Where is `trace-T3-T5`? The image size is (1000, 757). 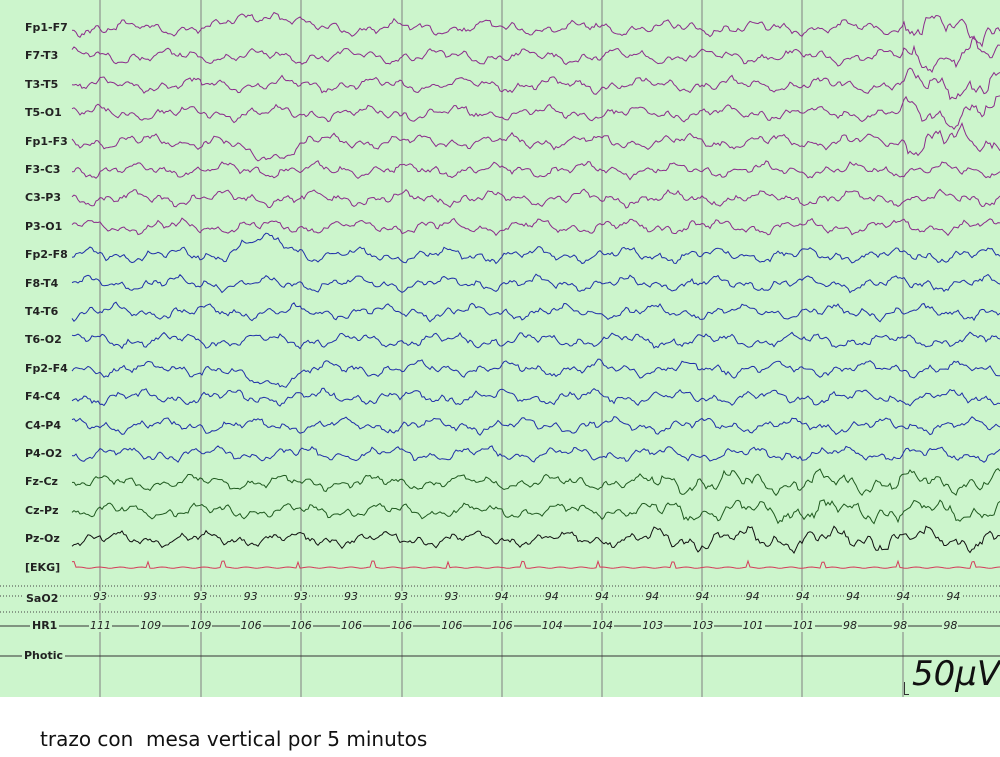 trace-T3-T5 is located at coordinates (535, 84).